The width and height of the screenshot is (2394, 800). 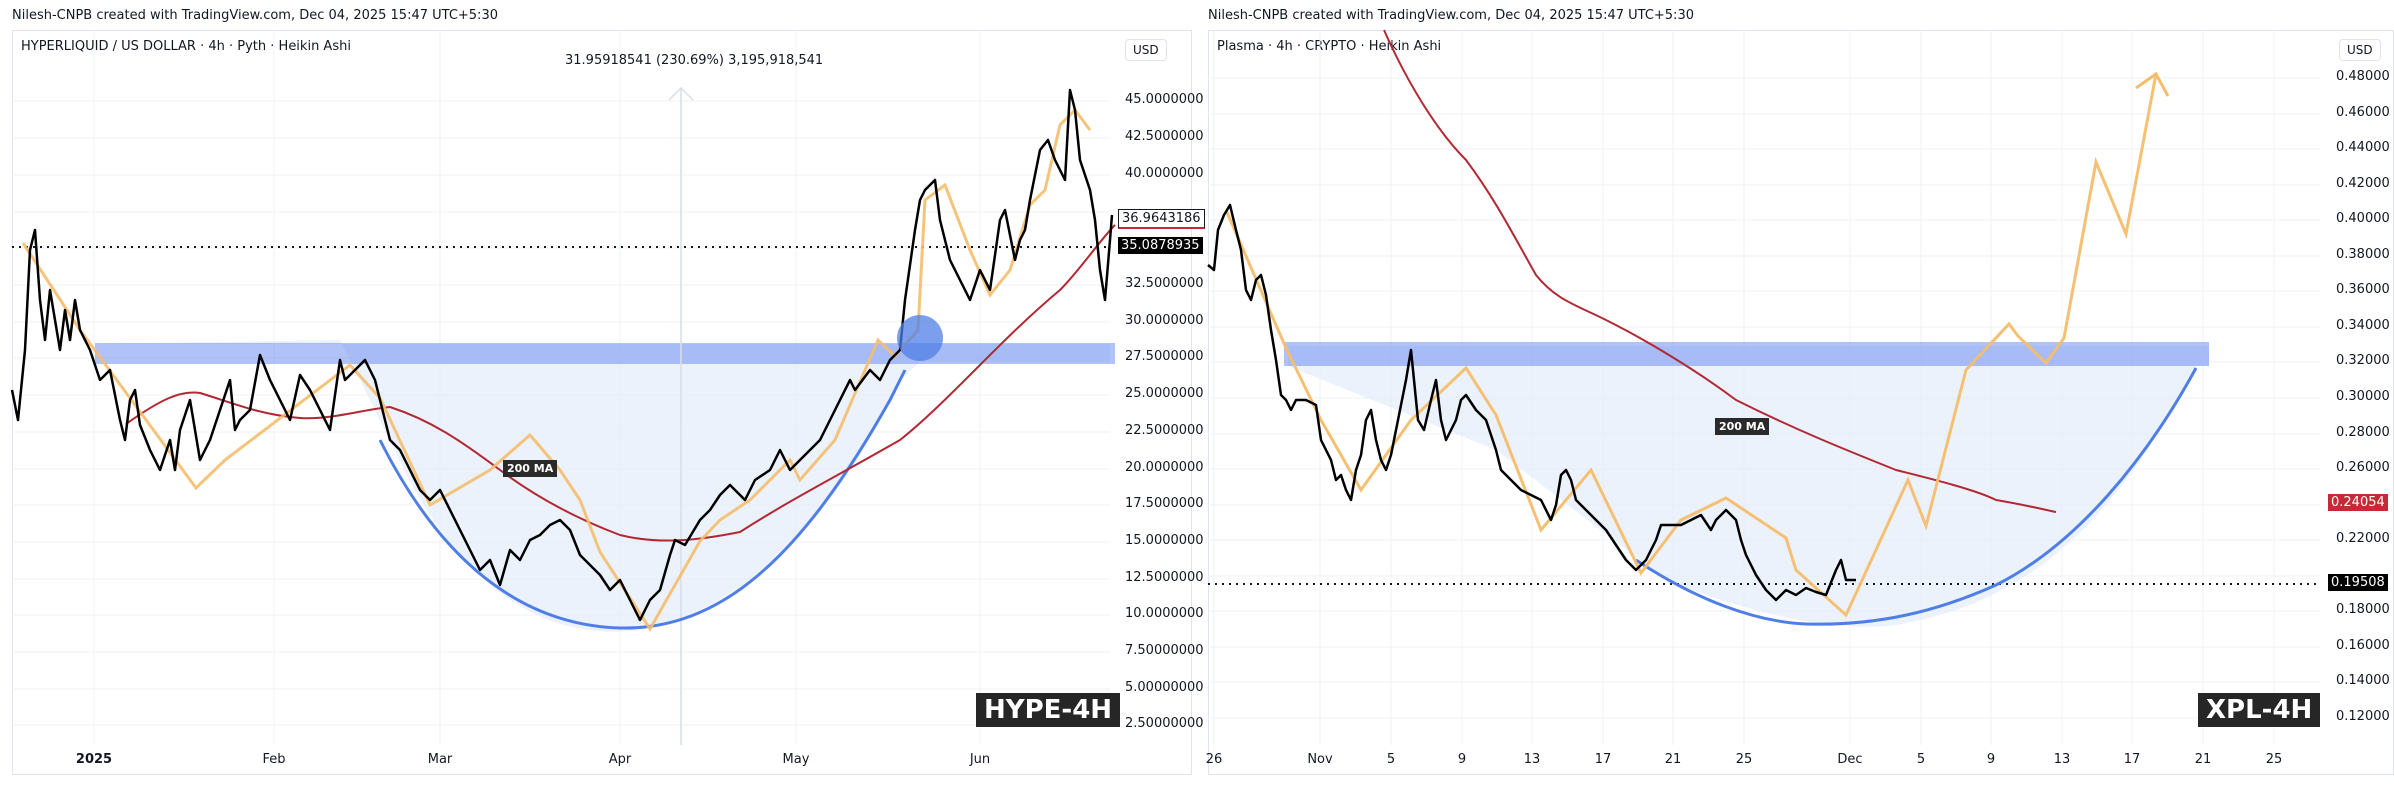 What do you see at coordinates (796, 759) in the screenshot?
I see `x-tick: May` at bounding box center [796, 759].